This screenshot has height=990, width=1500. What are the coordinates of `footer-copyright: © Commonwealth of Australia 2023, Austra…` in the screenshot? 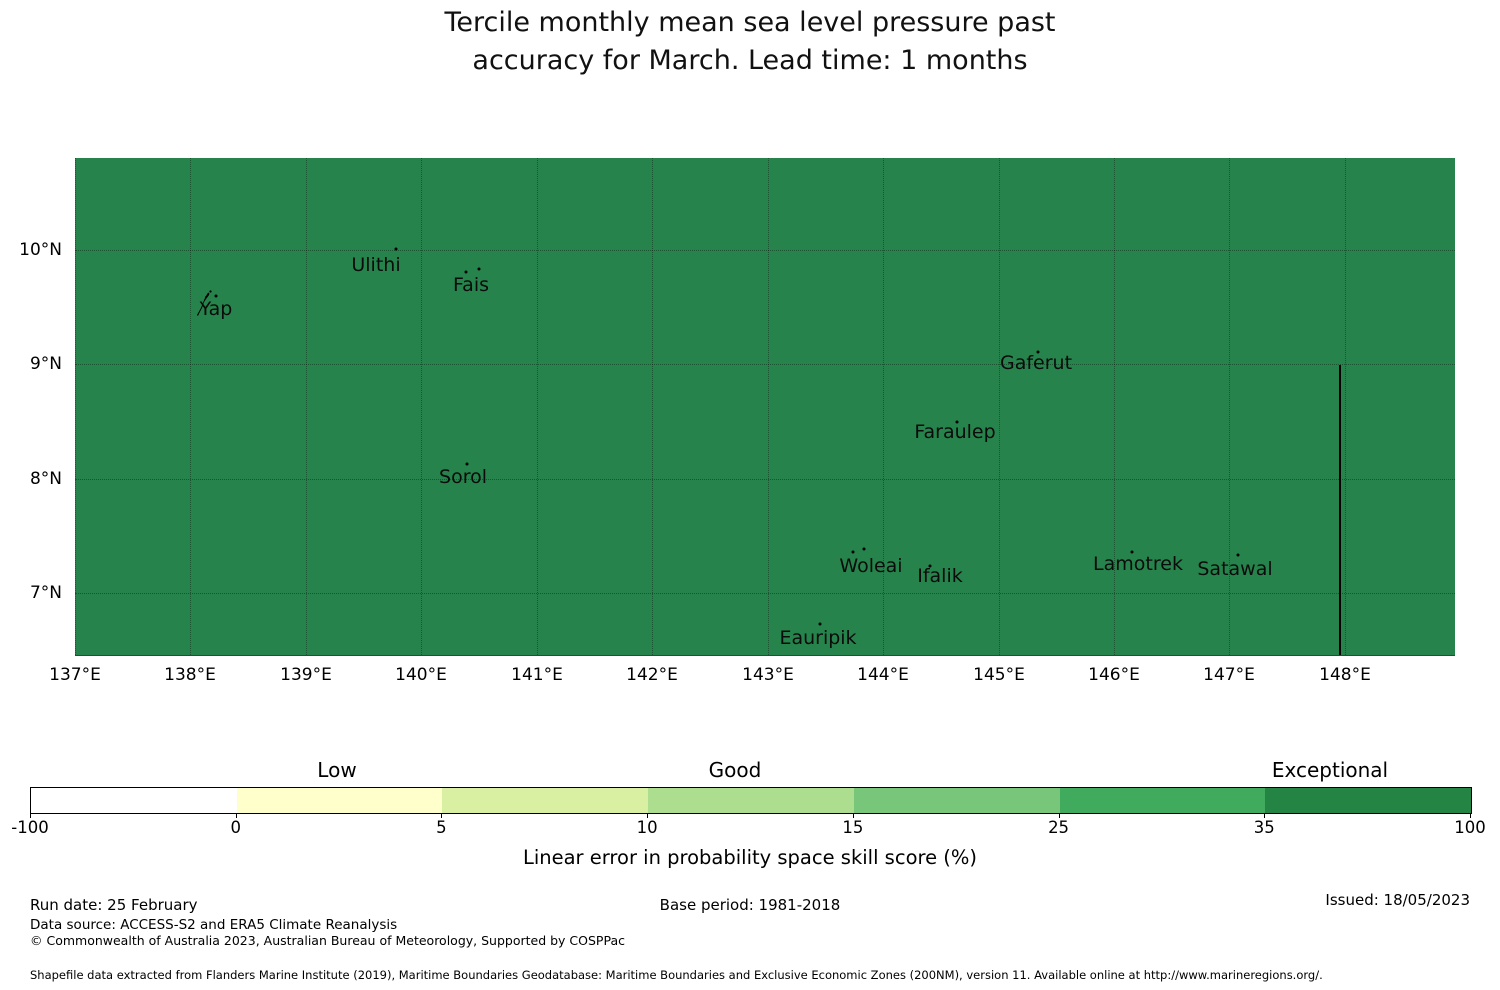 It's located at (327, 940).